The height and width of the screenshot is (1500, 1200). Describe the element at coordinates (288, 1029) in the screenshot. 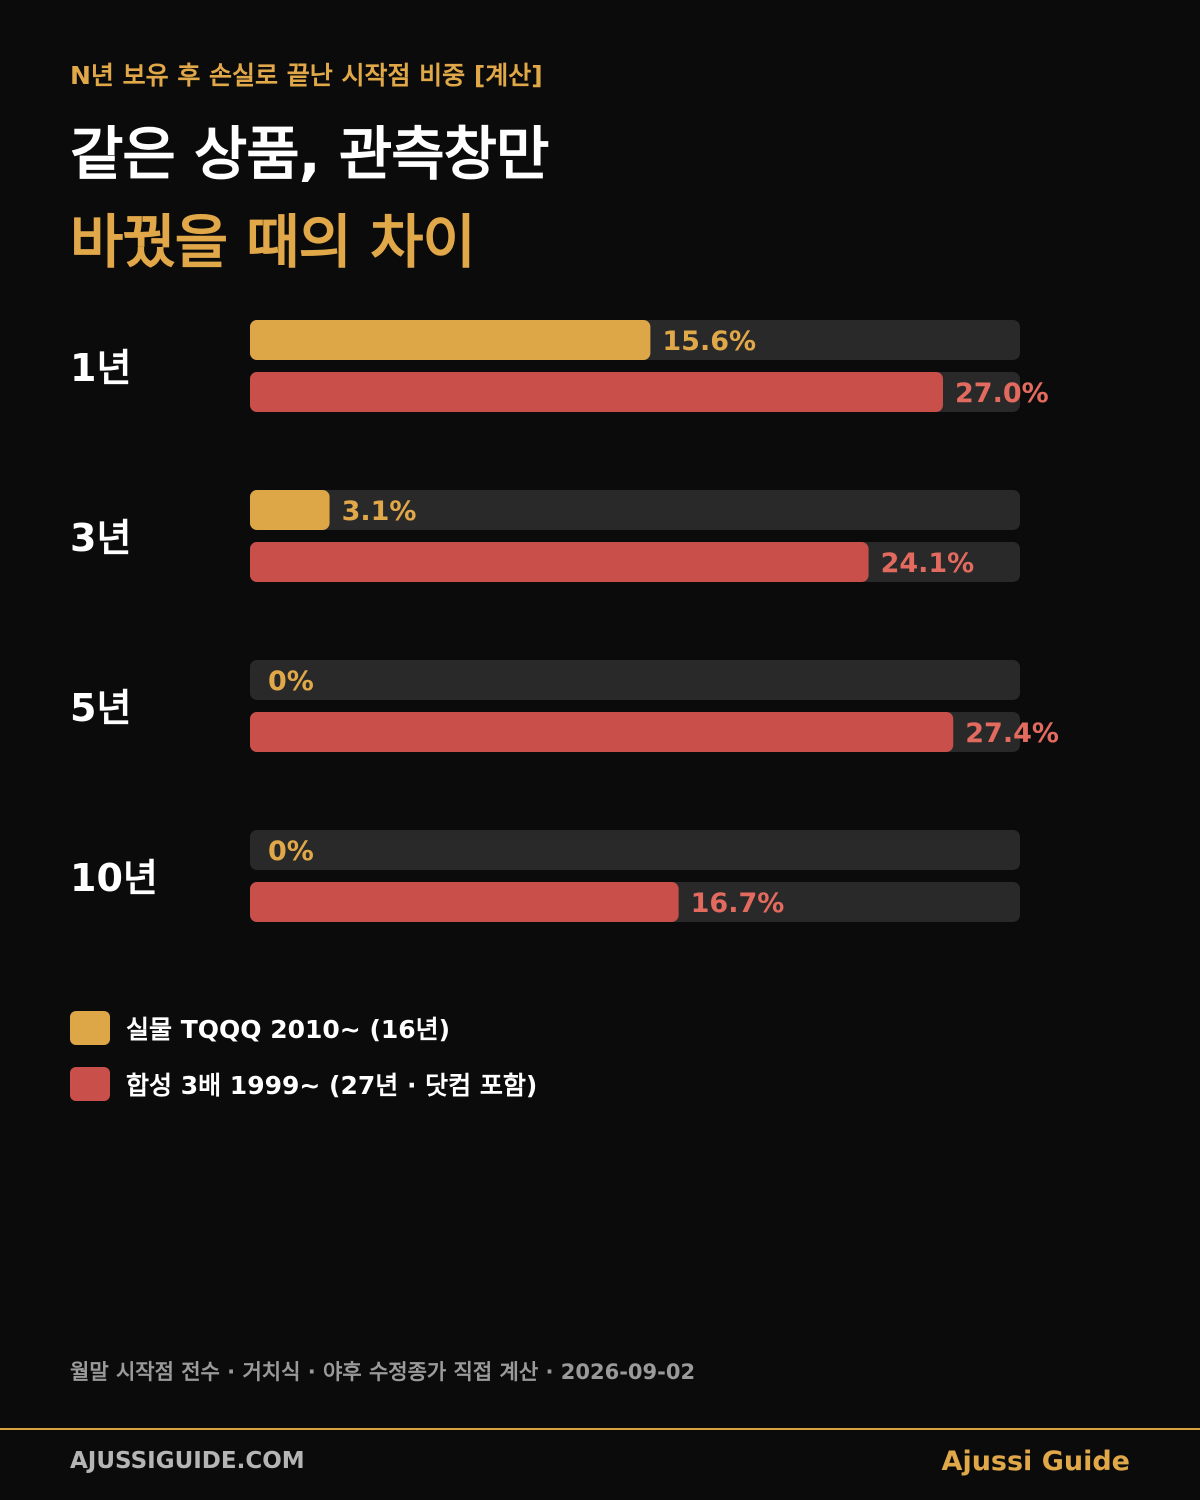

I see `legend-label-gold: 실물 TQQQ 2010~ (16년)` at that location.